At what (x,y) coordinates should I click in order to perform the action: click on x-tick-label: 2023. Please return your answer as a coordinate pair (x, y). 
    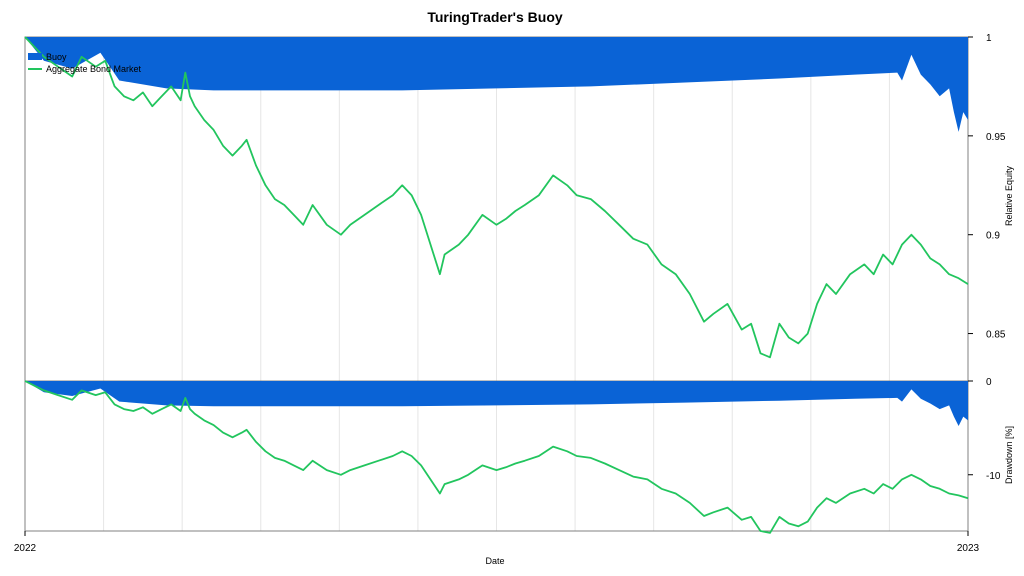
    Looking at the image, I should click on (968, 548).